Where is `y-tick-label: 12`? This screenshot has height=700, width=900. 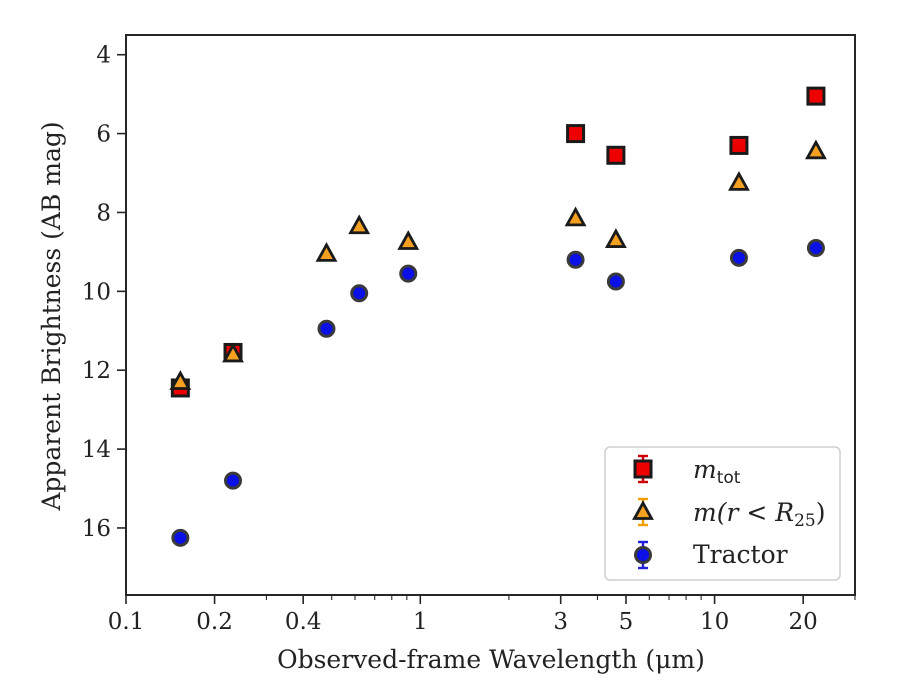 y-tick-label: 12 is located at coordinates (96, 371).